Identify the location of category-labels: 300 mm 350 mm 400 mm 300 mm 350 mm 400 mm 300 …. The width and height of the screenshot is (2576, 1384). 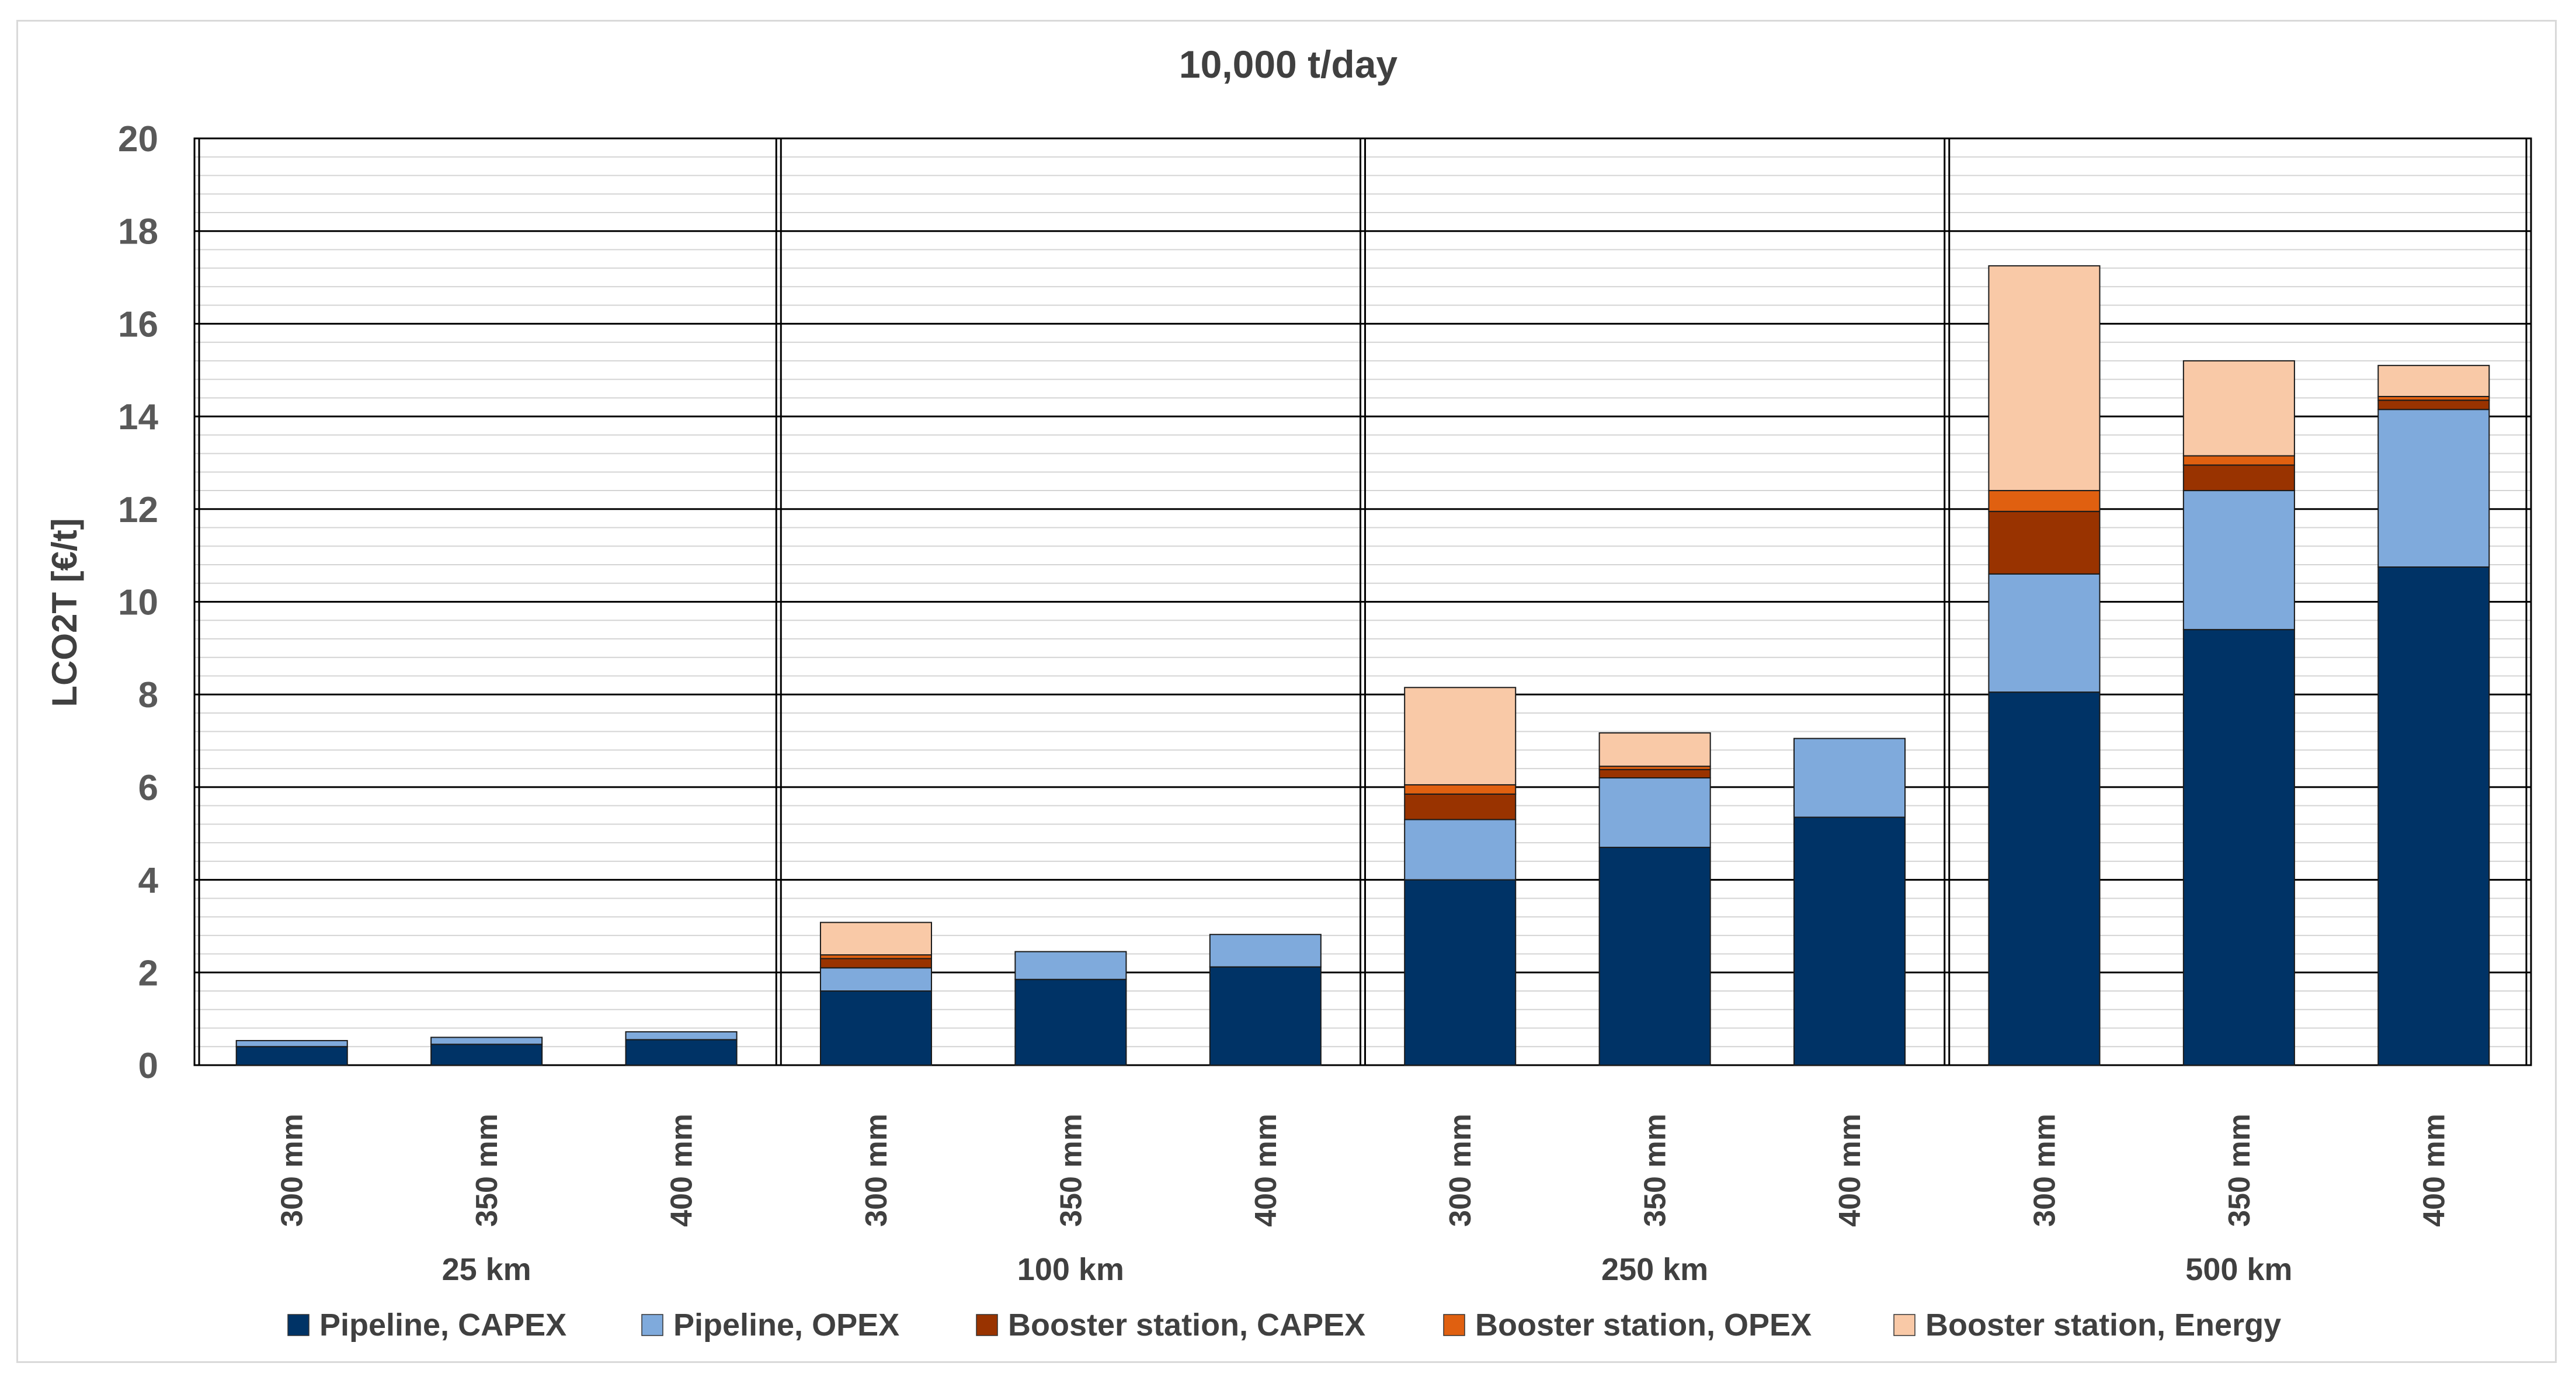
(1364, 1170).